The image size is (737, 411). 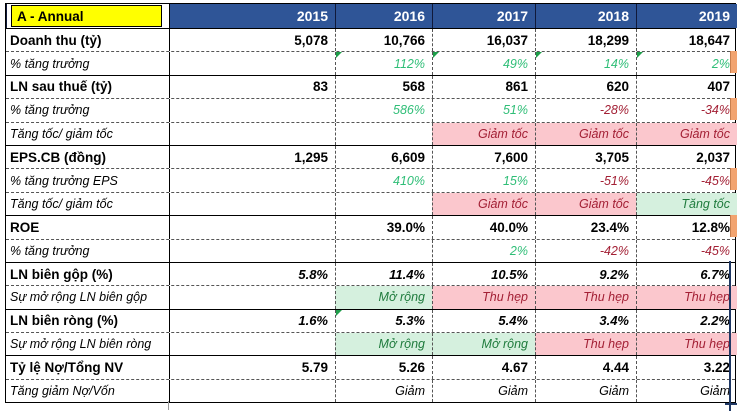 What do you see at coordinates (585, 40) in the screenshot?
I see `cell-2018: 18,299` at bounding box center [585, 40].